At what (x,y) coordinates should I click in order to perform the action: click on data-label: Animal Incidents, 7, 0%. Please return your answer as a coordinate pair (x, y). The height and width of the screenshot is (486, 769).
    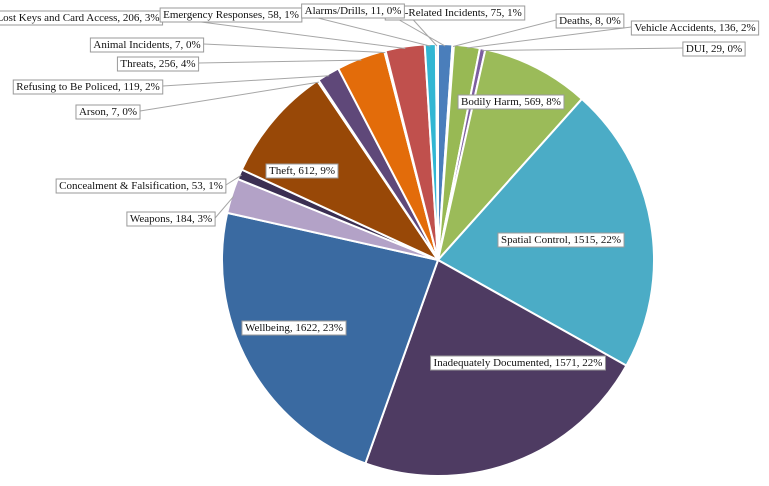
    Looking at the image, I should click on (147, 45).